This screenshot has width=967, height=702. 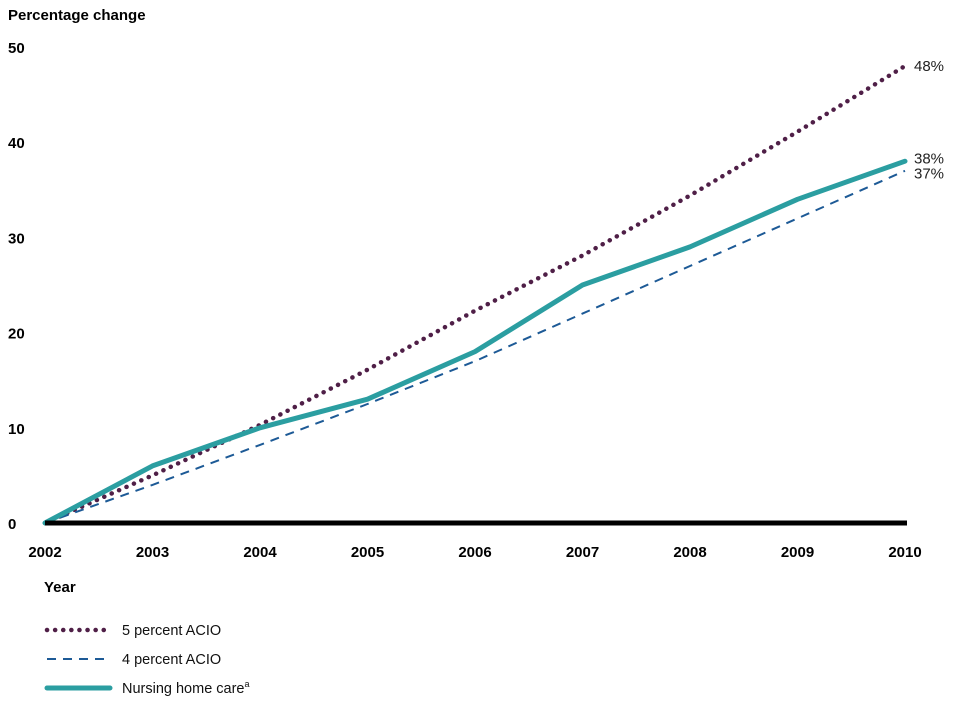 I want to click on legend-item: 5 percent ACIO, so click(x=132, y=631).